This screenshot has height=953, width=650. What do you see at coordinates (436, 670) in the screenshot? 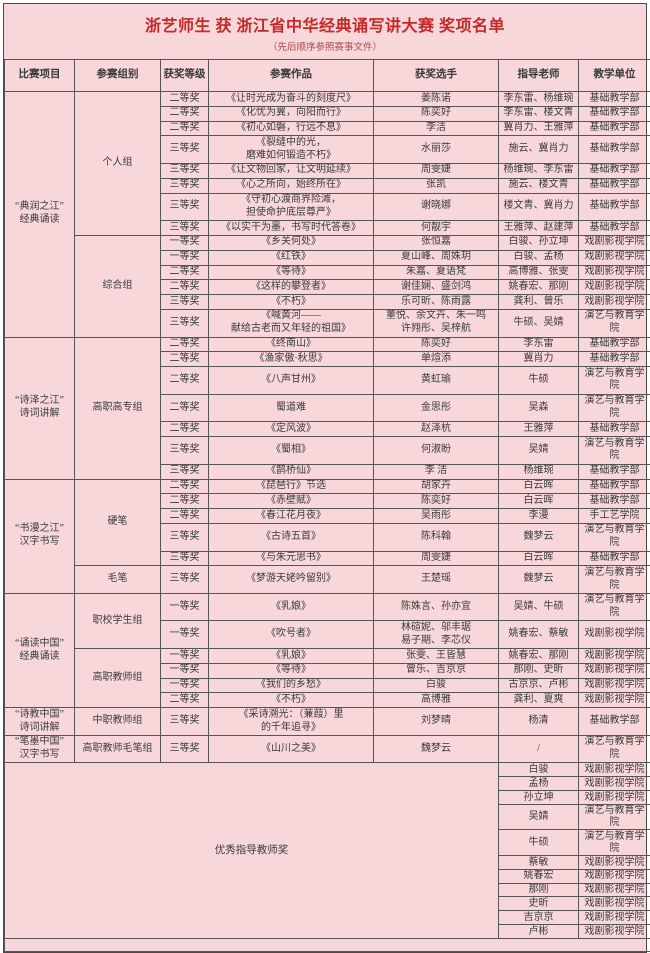
I see `winner-cell: 曾乐、吉京京` at bounding box center [436, 670].